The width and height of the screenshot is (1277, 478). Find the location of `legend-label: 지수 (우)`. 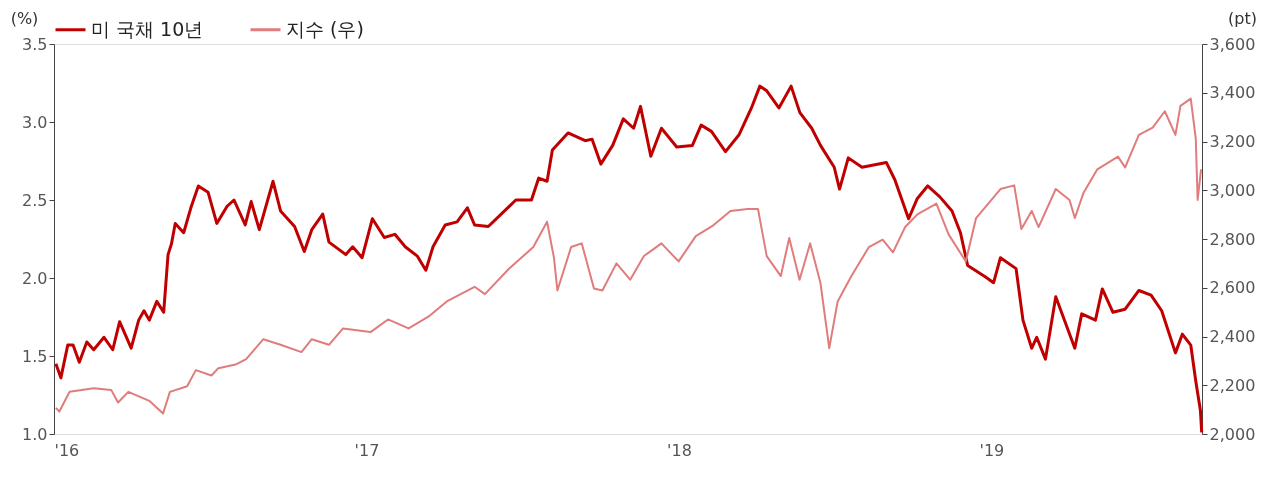

legend-label: 지수 (우) is located at coordinates (325, 28).